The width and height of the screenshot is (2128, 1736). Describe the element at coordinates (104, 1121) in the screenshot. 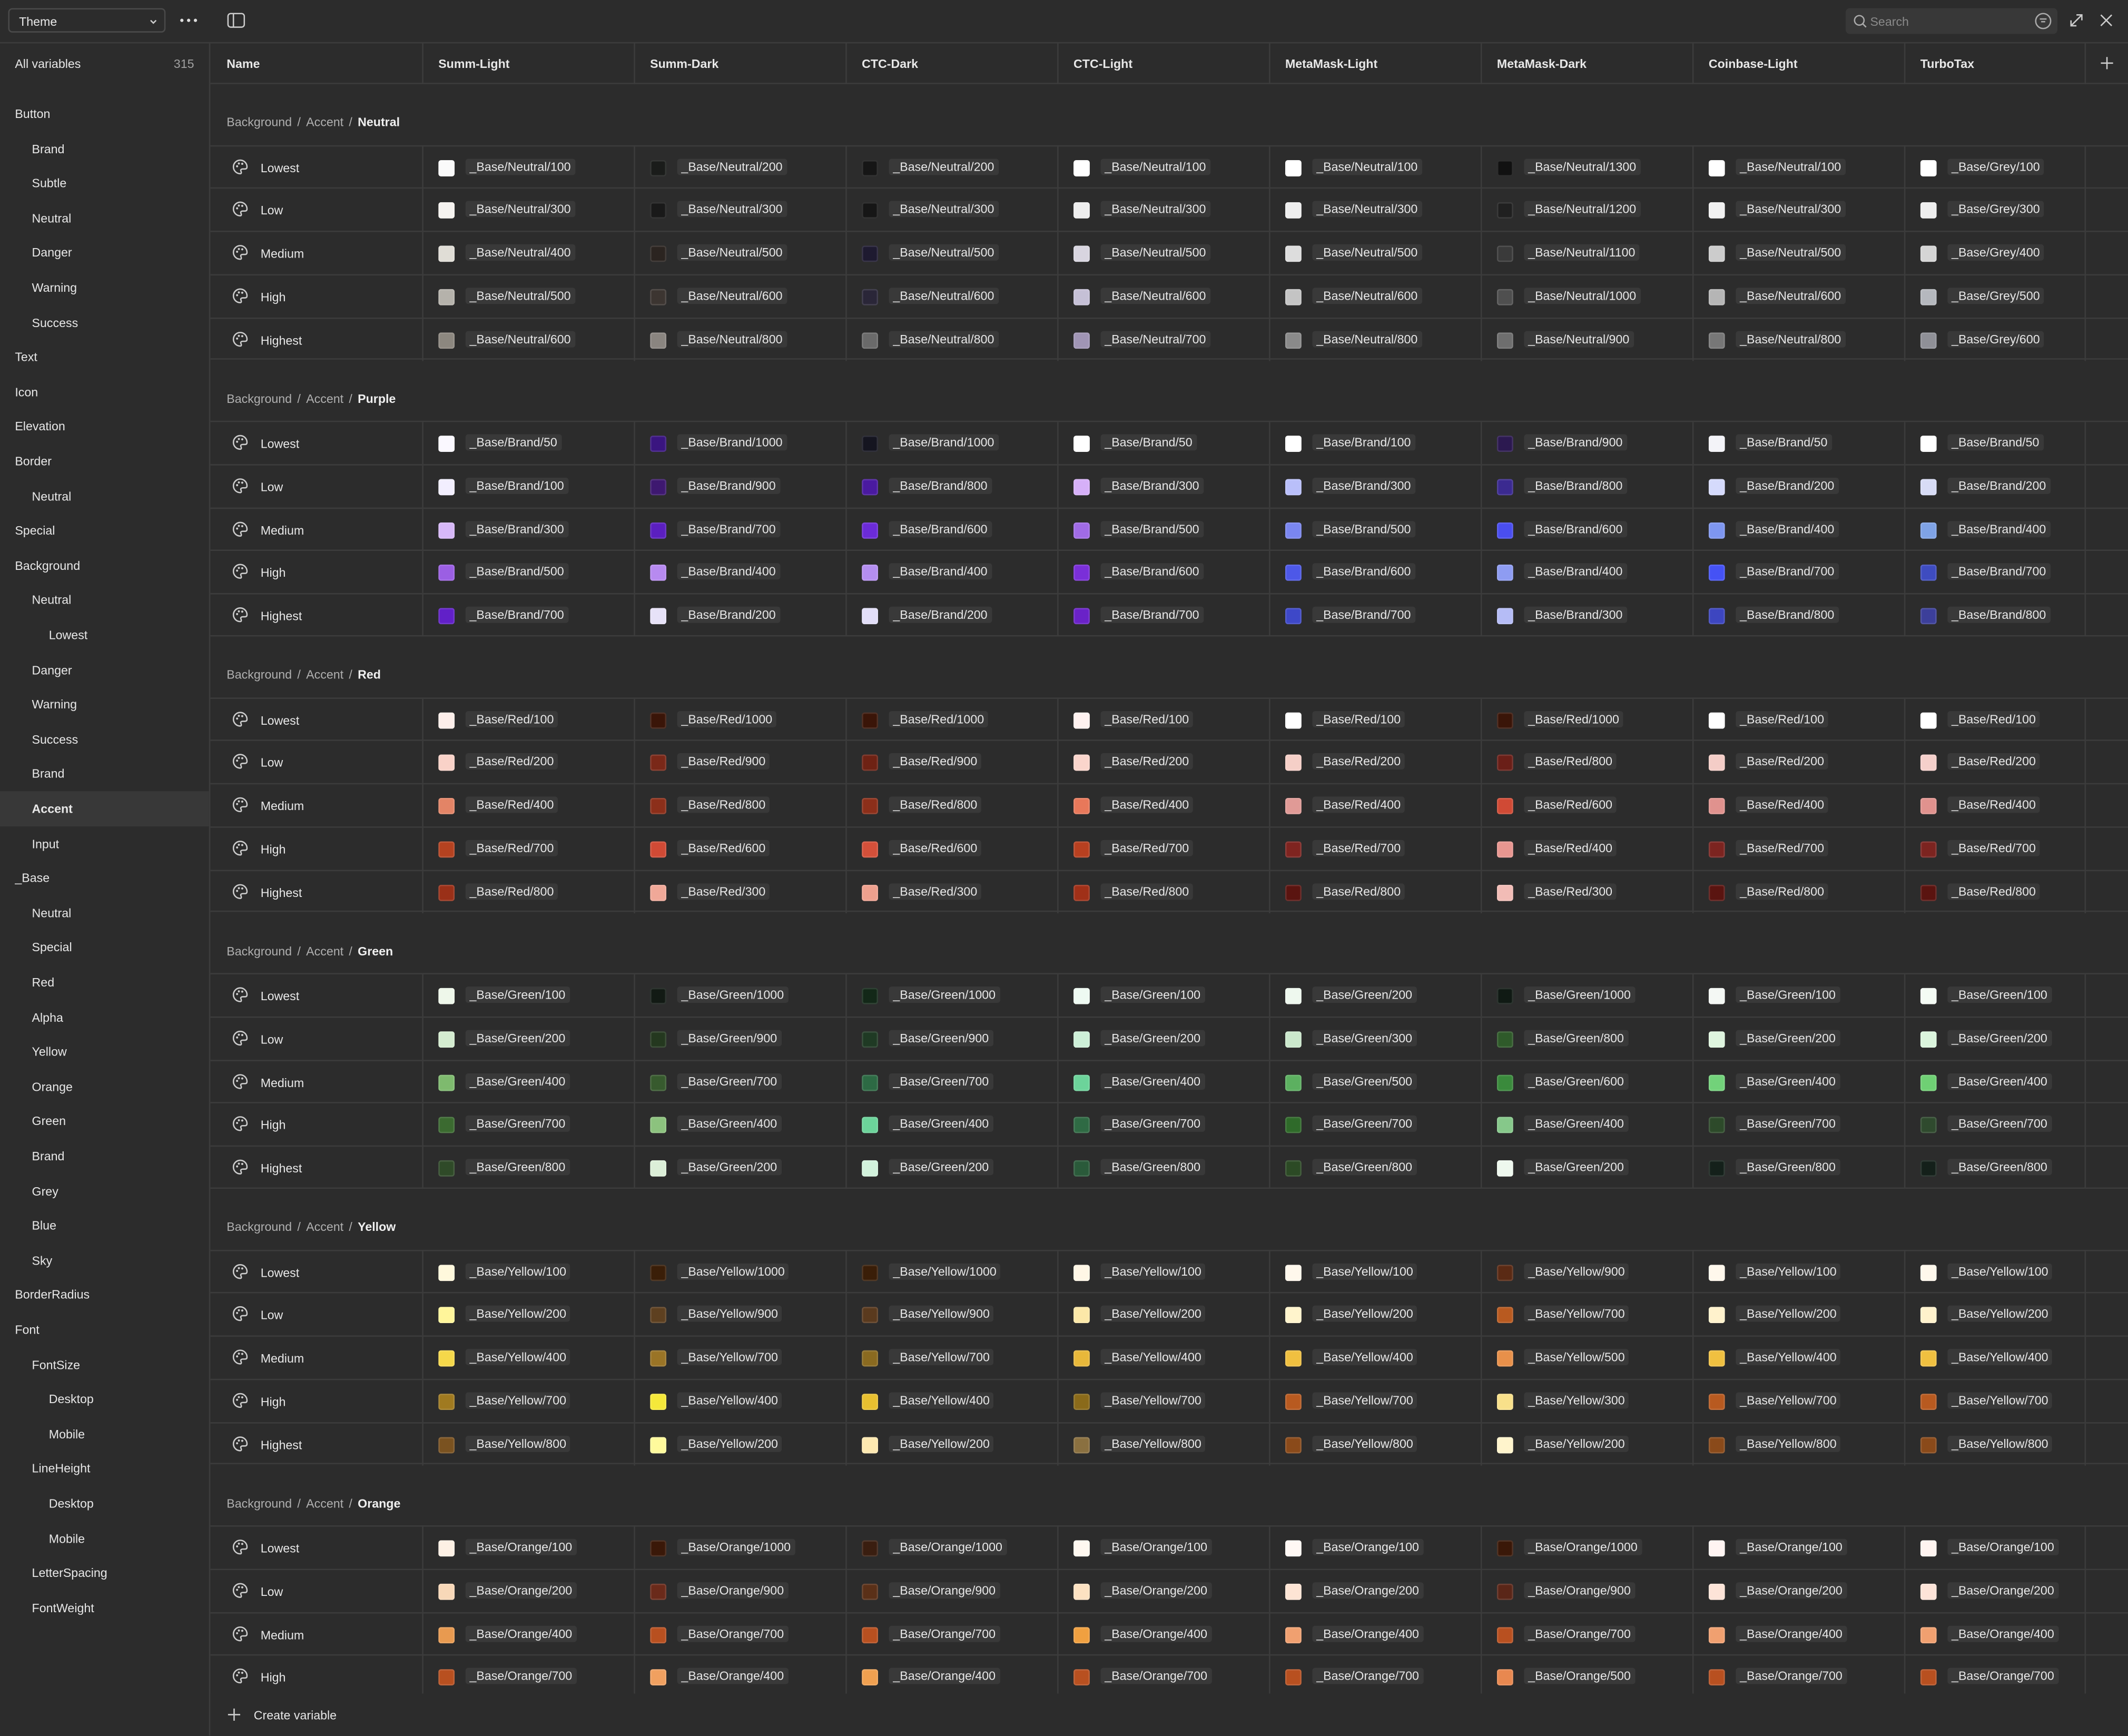

I see `tree-item: Green` at that location.